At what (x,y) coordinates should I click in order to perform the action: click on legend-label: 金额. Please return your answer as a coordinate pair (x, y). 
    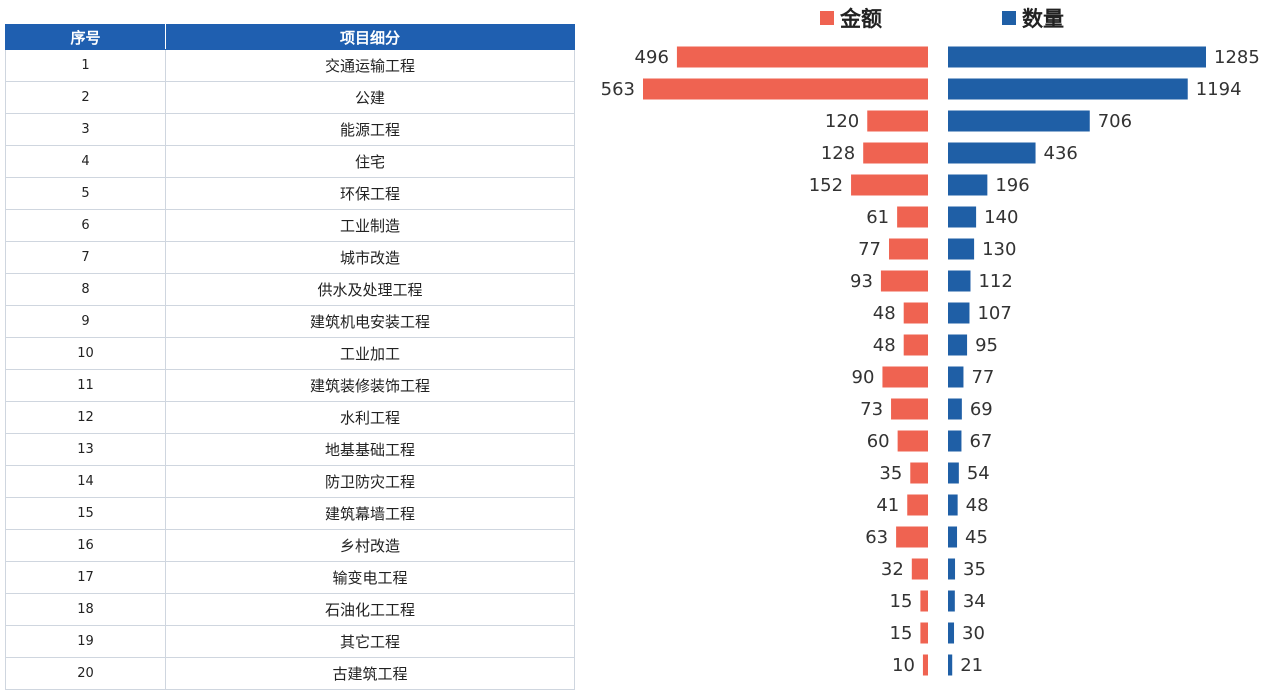
    Looking at the image, I should click on (860, 19).